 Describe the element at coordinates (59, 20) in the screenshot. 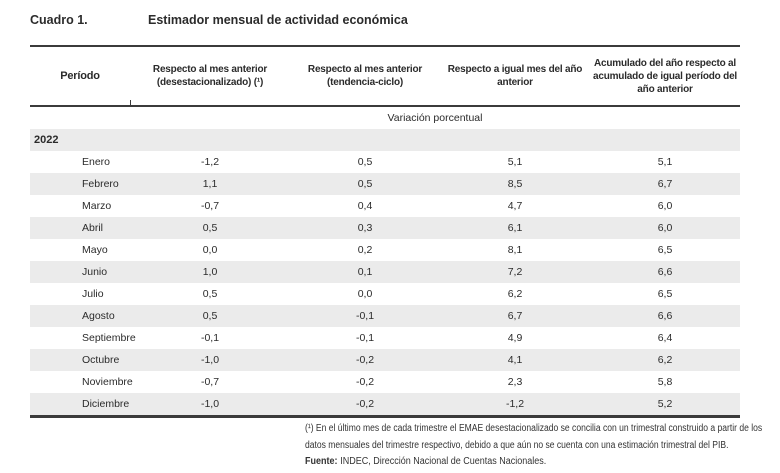

I see `table-number: Cuadro 1.` at that location.